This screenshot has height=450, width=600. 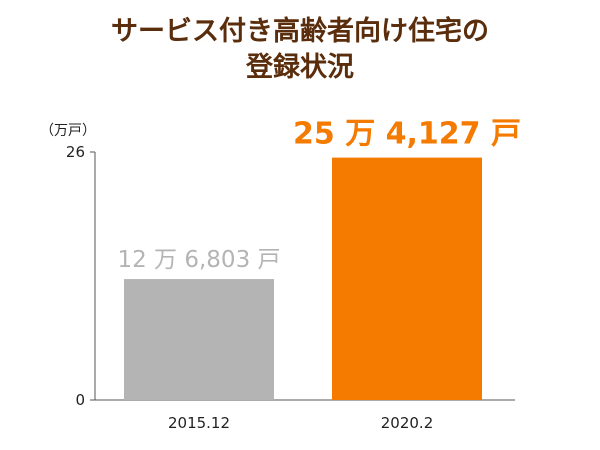 What do you see at coordinates (80, 400) in the screenshot?
I see `y-tick-label: 0` at bounding box center [80, 400].